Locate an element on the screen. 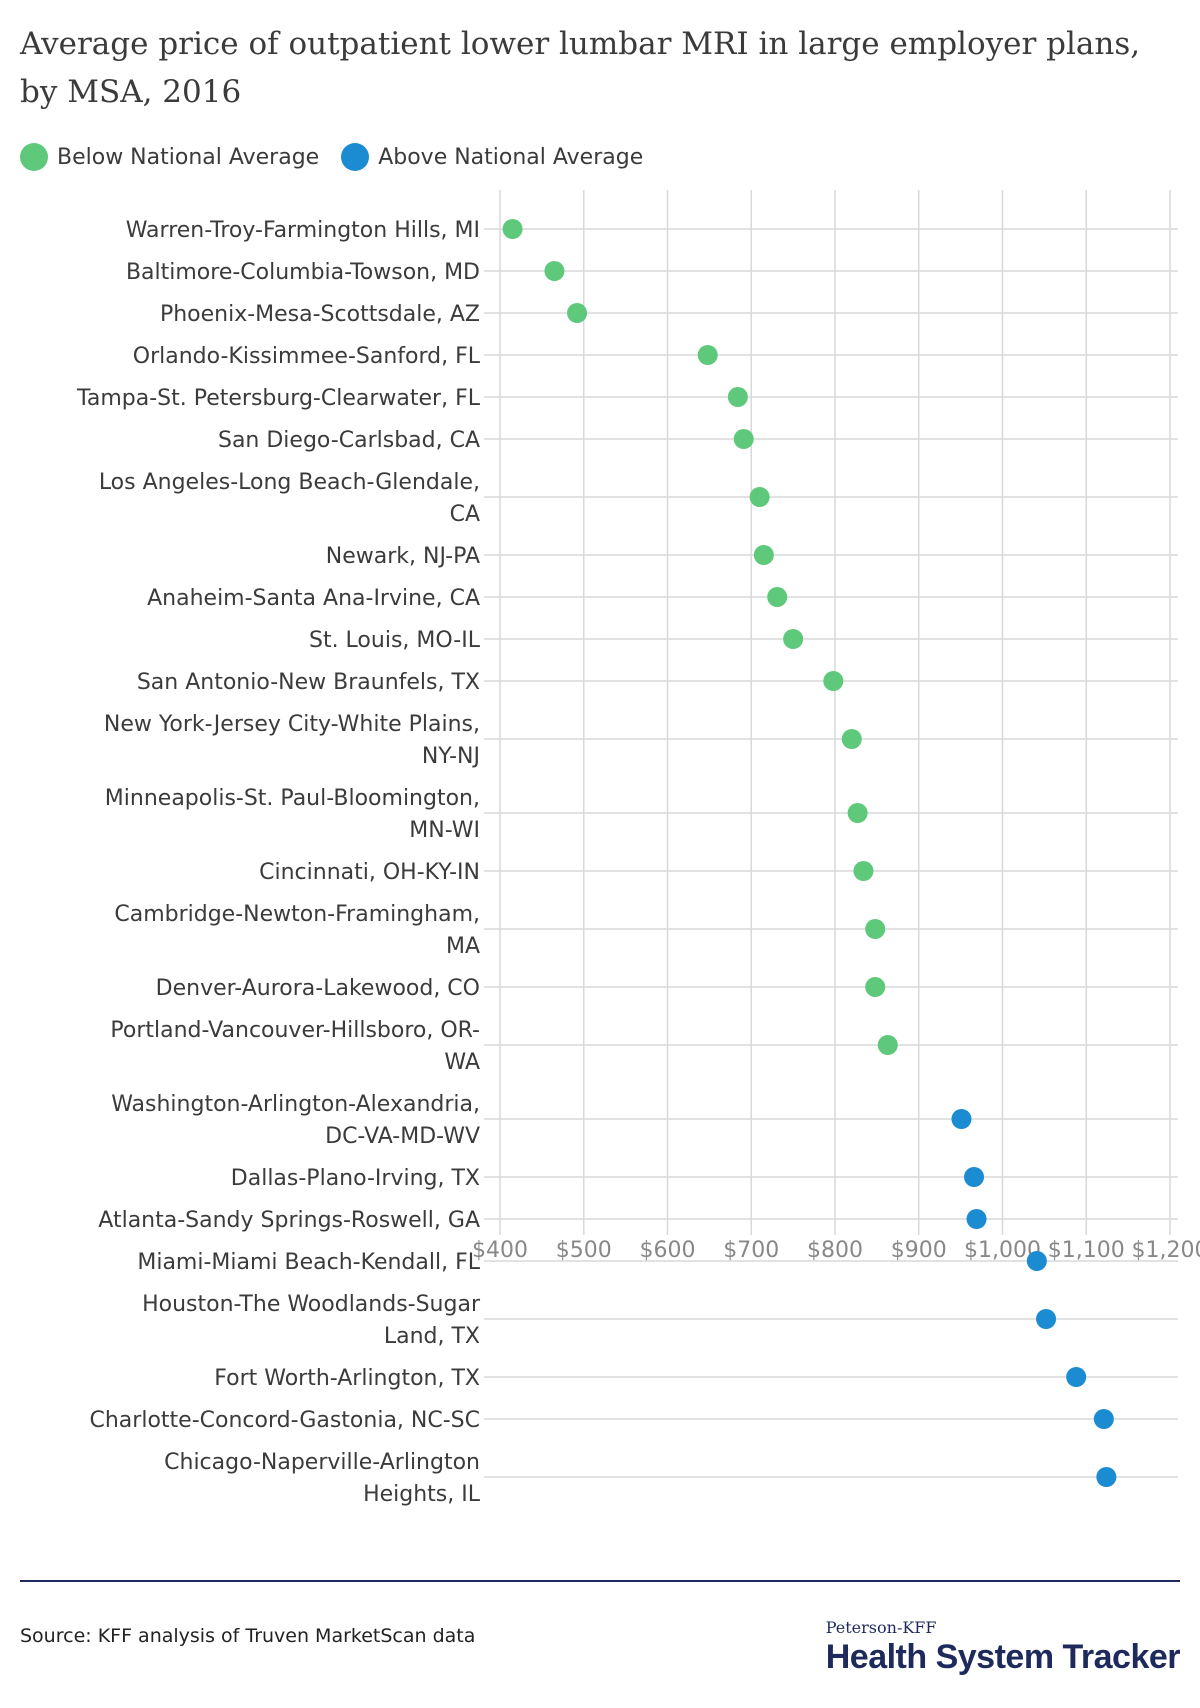 This screenshot has width=1200, height=1708. category-label-line: Anaheim-Santa Ana-Irvine, CA is located at coordinates (313, 598).